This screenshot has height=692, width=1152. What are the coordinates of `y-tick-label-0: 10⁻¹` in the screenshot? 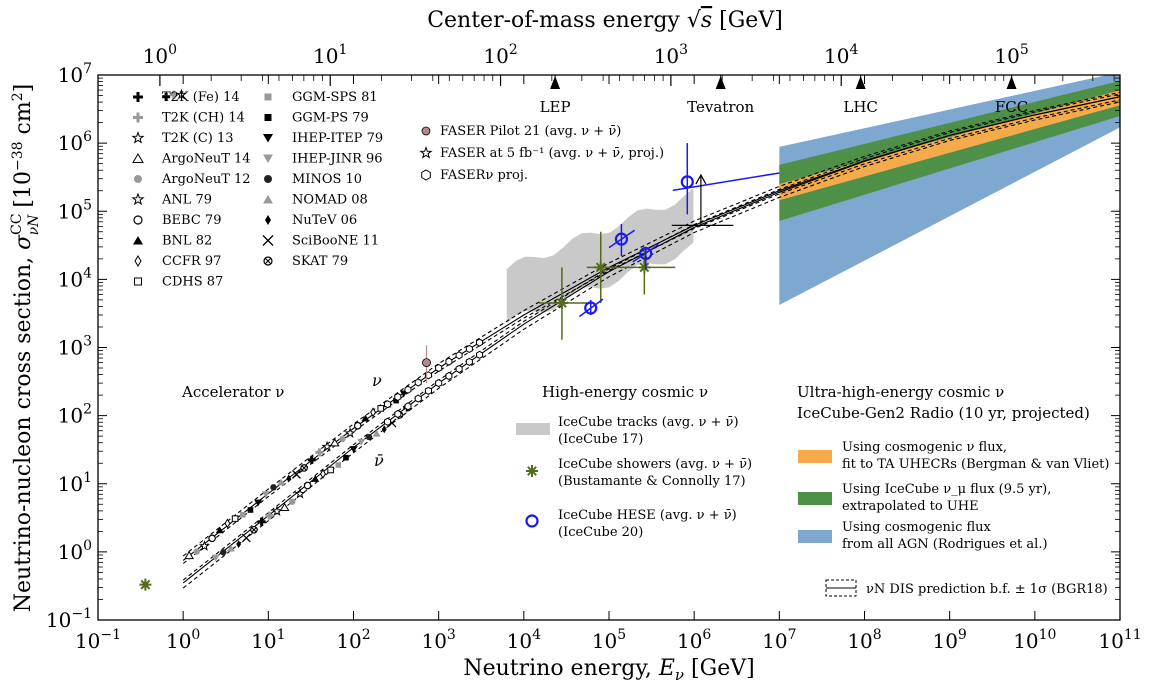 It's located at (69, 619).